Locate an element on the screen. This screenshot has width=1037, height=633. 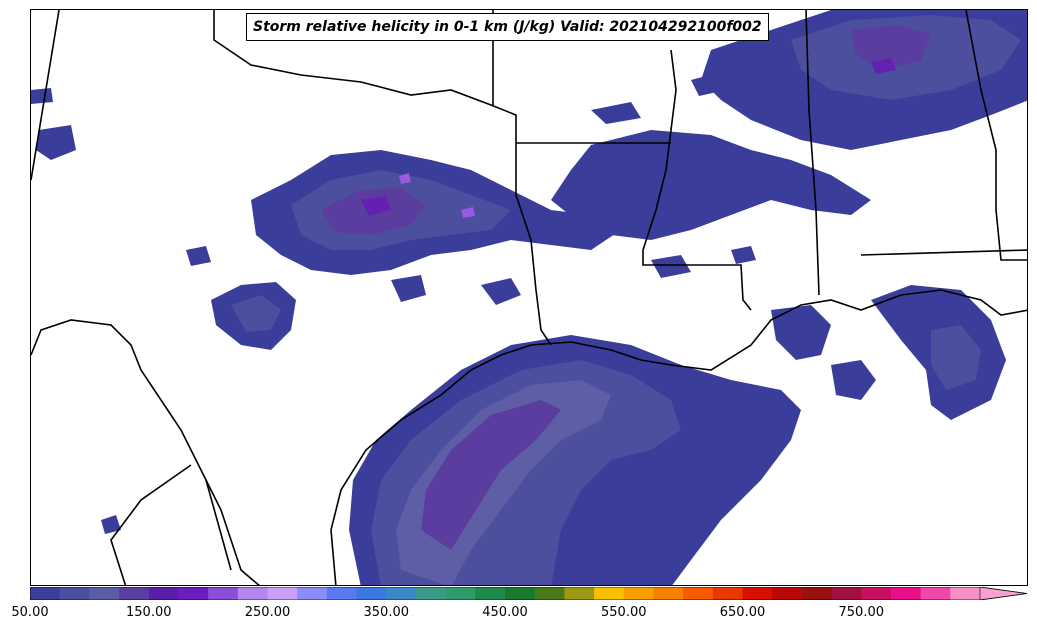
southeast-helicity-peak is located at coordinates (883, 66).